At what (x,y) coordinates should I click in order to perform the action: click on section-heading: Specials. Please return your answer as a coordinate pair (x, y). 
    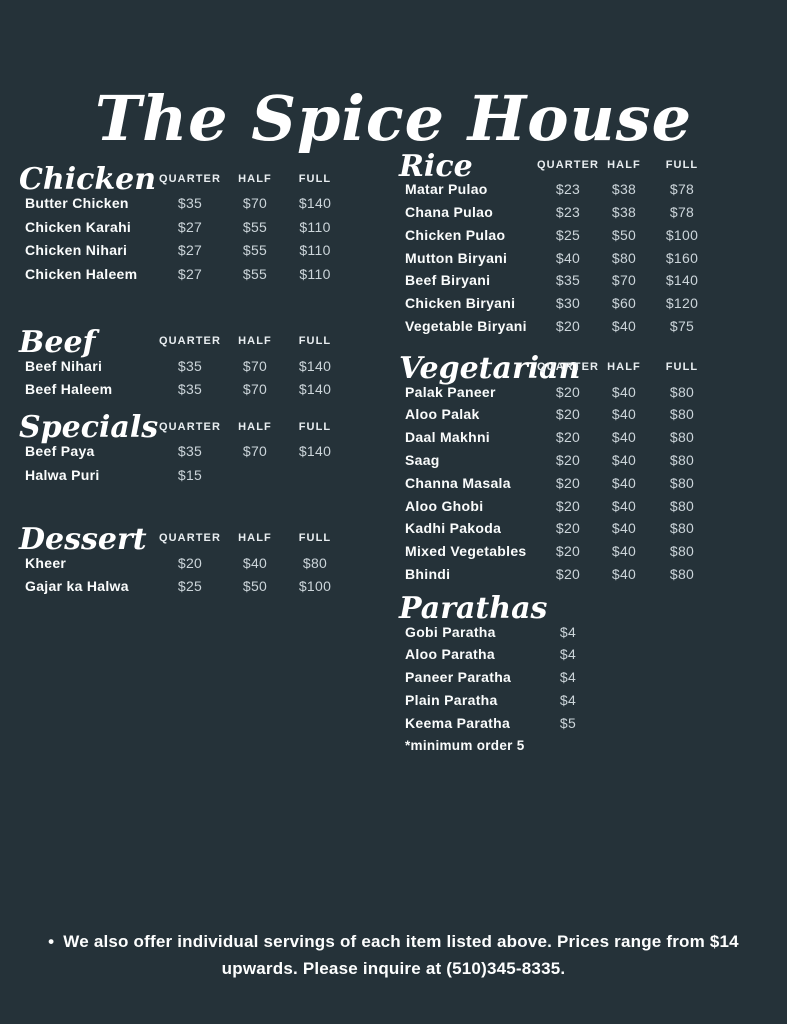
    Looking at the image, I should click on (89, 428).